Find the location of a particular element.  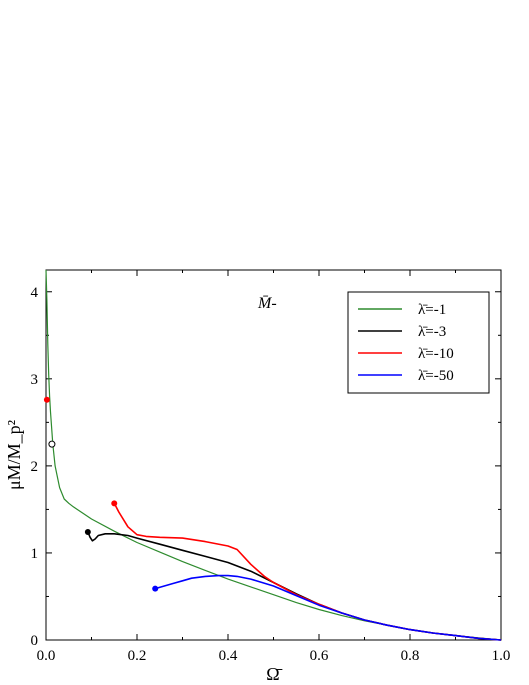

x-tick-label: 0.2 is located at coordinates (137, 656).